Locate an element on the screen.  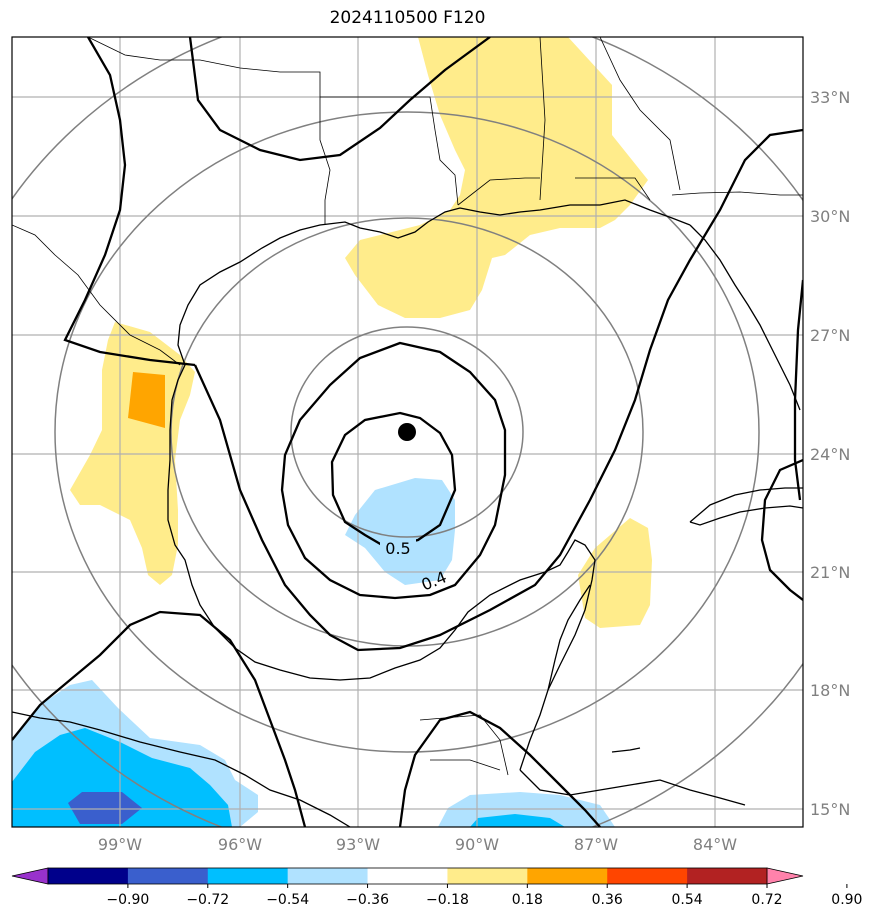
contour-label-bg-inner is located at coordinates (398, 547).